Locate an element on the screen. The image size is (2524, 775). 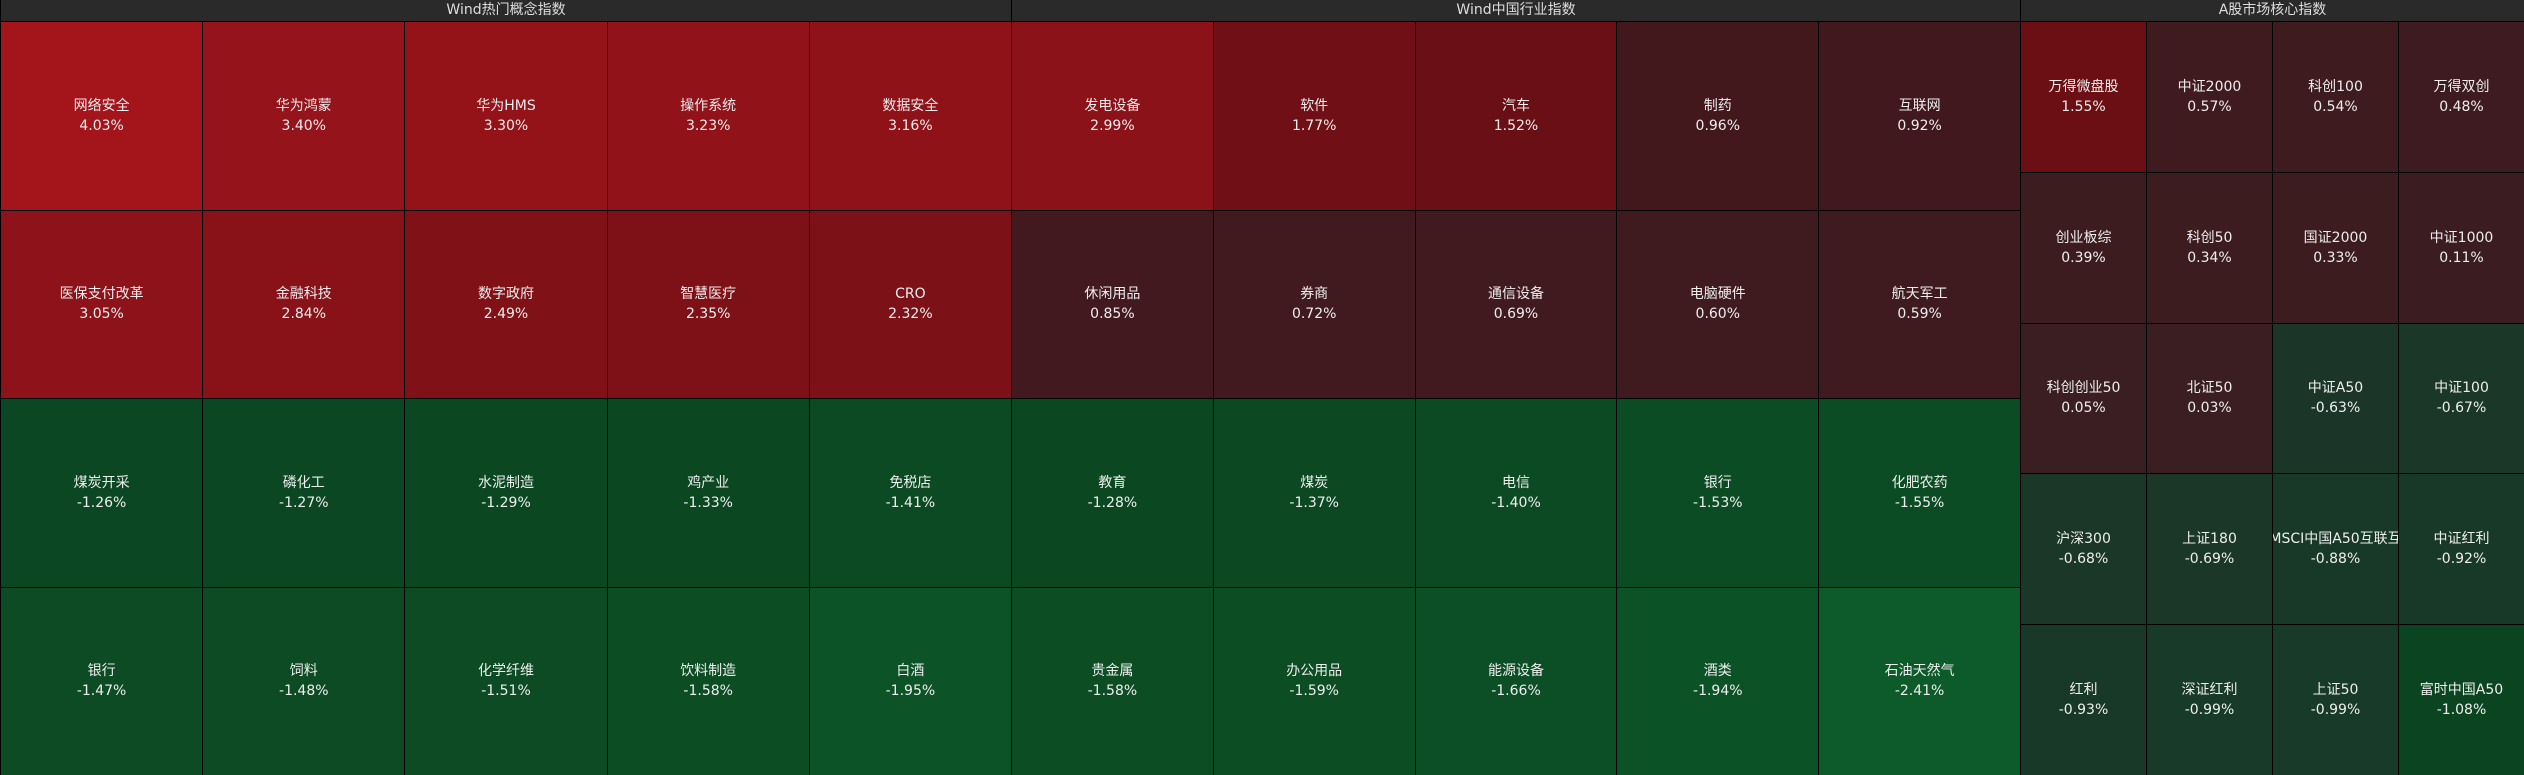
index-change: -0.68% is located at coordinates (2083, 559).